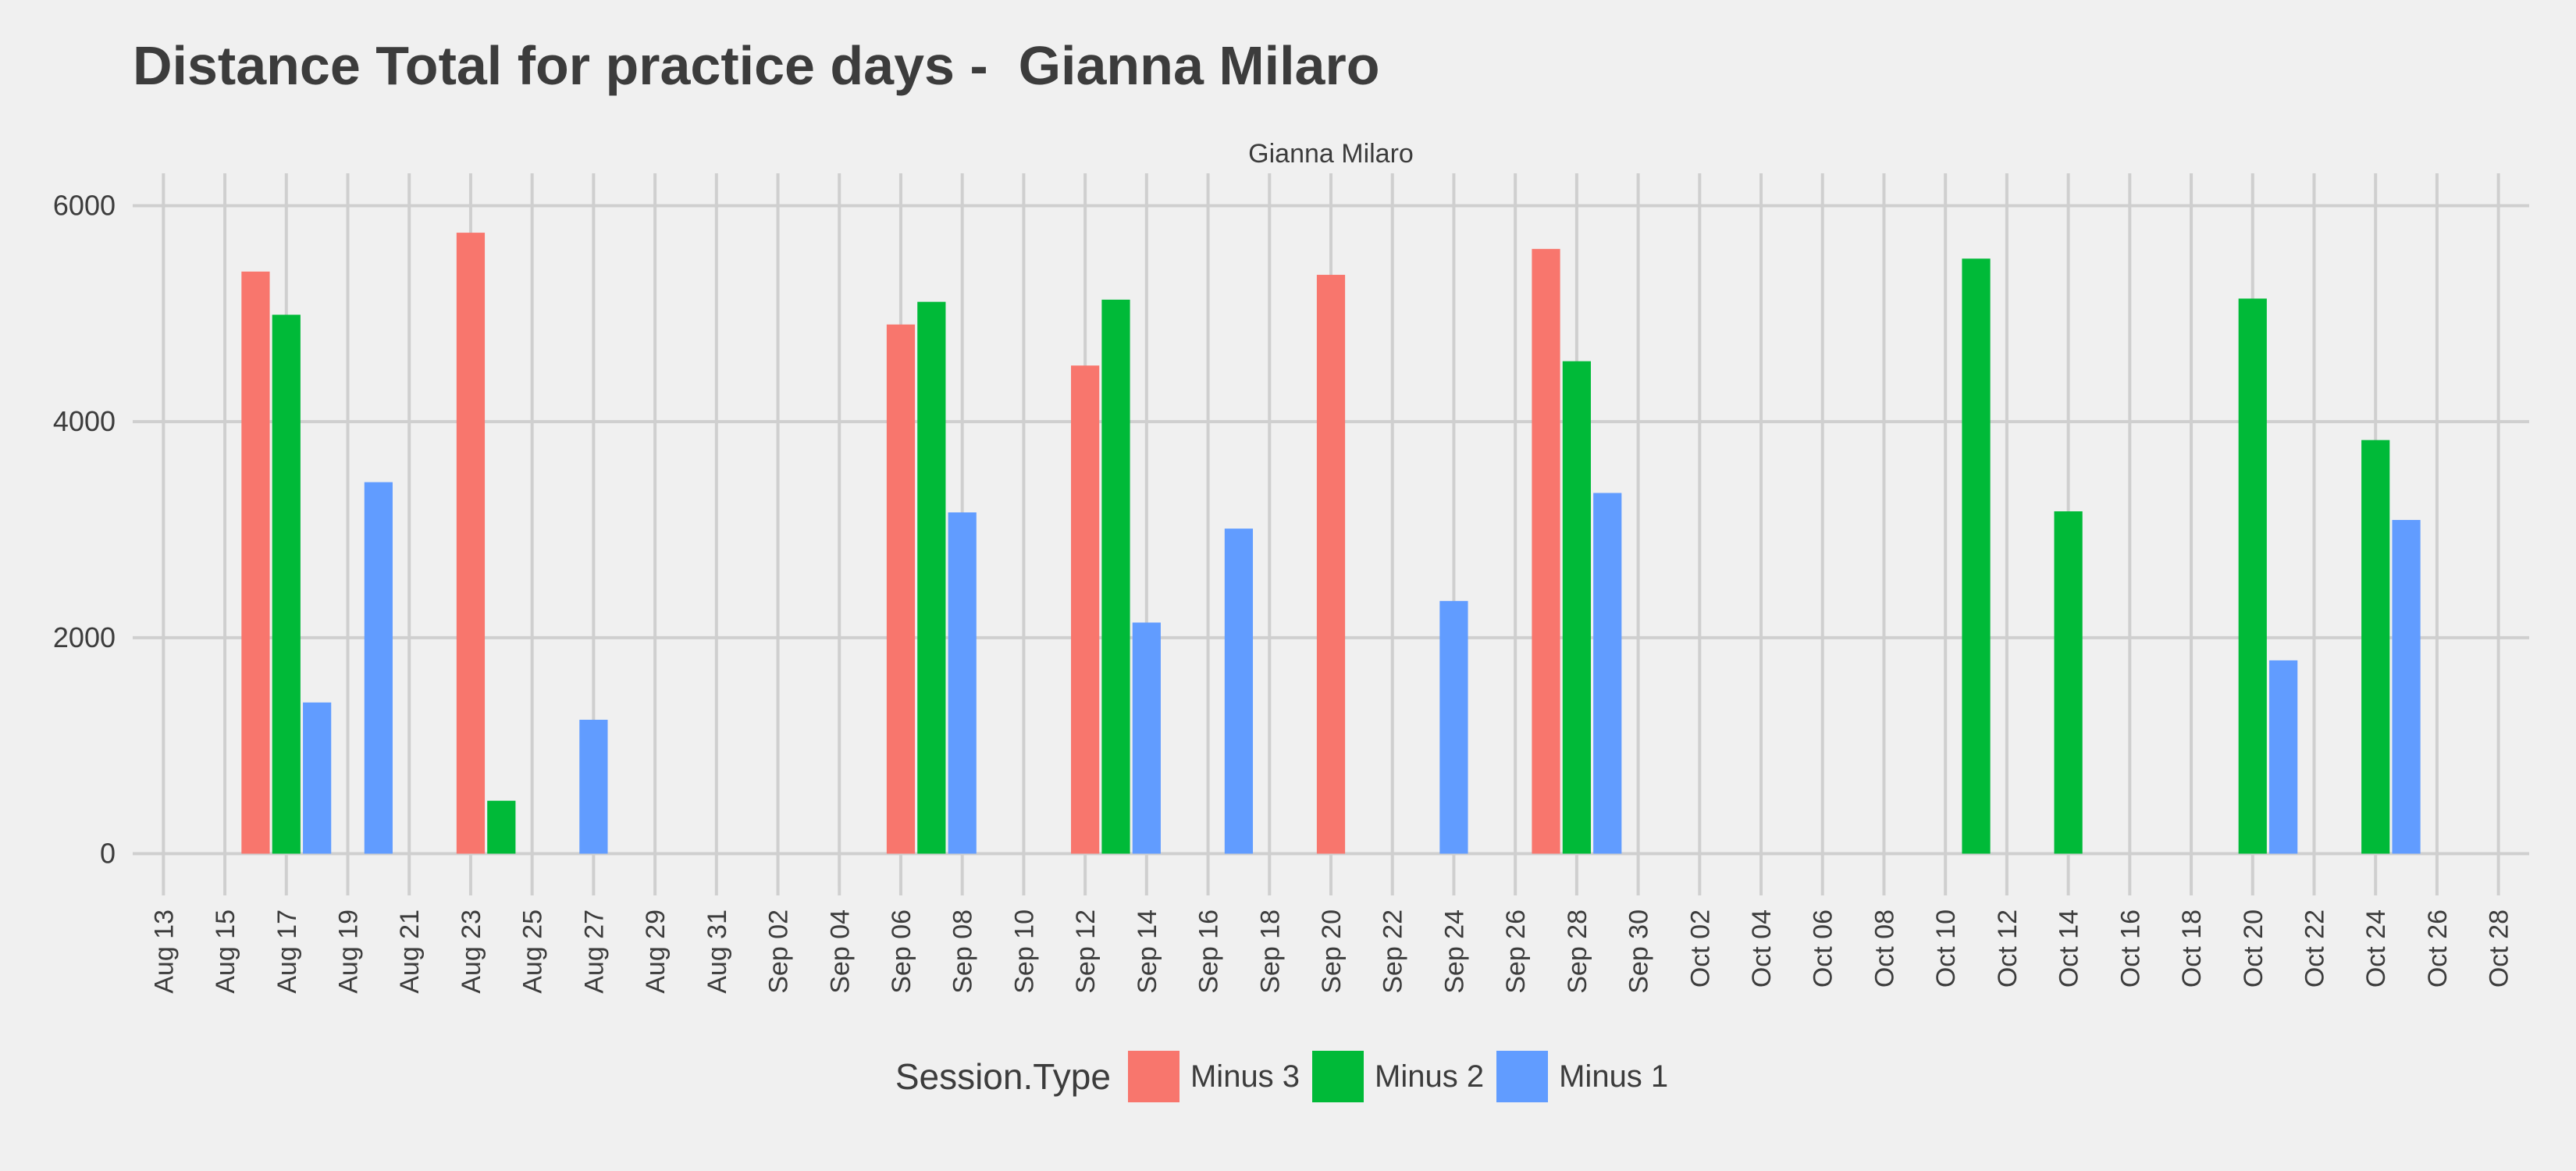  What do you see at coordinates (1454, 951) in the screenshot?
I see `x-tick-label: Sep 24` at bounding box center [1454, 951].